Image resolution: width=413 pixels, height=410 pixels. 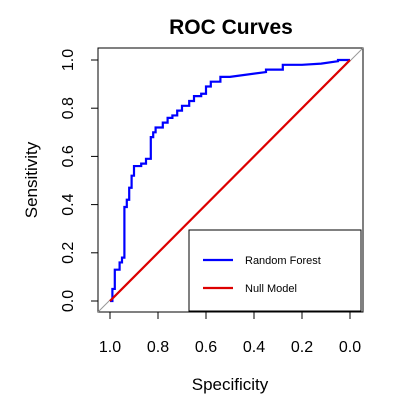 I want to click on legend-label-random-forest: Random Forest, so click(x=283, y=261).